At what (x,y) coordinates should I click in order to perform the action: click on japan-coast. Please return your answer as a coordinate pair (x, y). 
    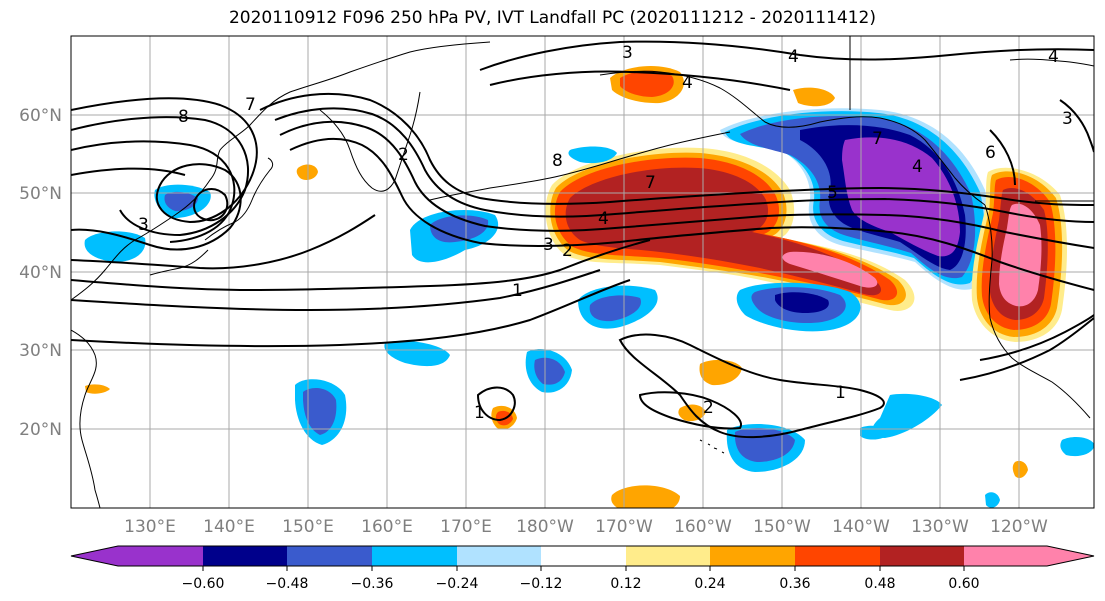
    Looking at the image, I should click on (211, 216).